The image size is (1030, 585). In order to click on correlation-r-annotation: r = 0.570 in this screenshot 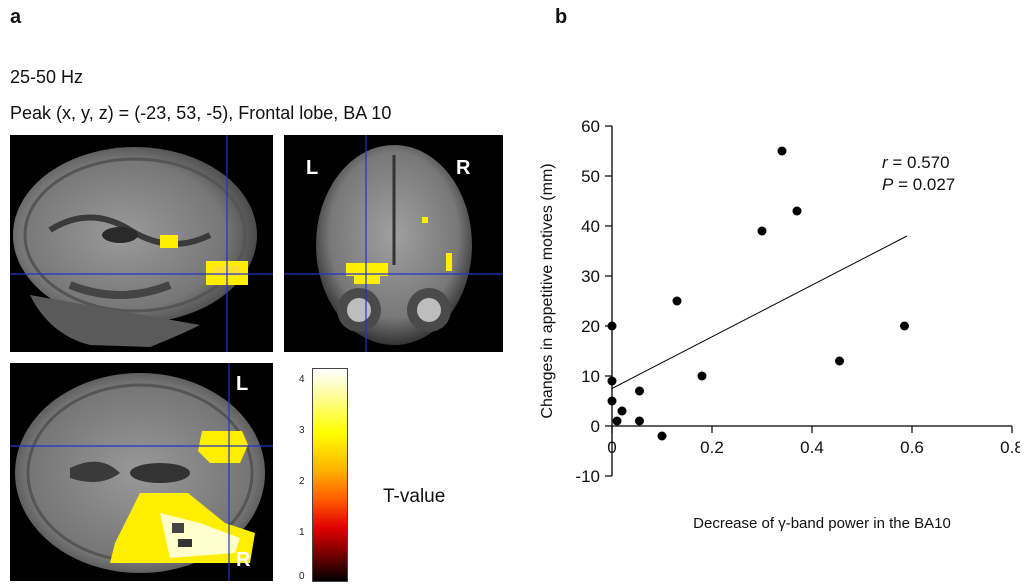, I will do `click(916, 162)`.